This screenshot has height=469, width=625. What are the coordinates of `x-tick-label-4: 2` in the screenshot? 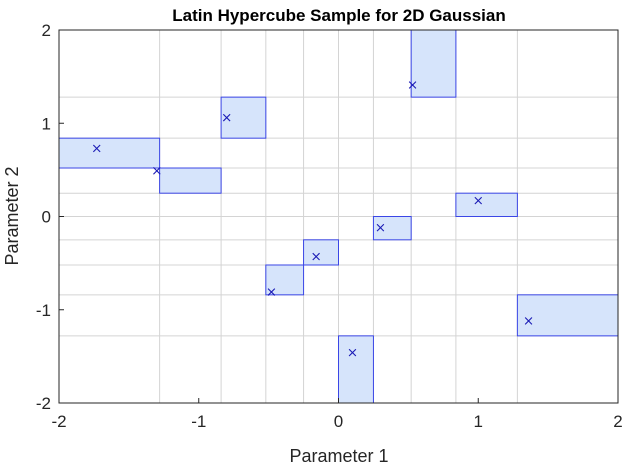 It's located at (617, 421).